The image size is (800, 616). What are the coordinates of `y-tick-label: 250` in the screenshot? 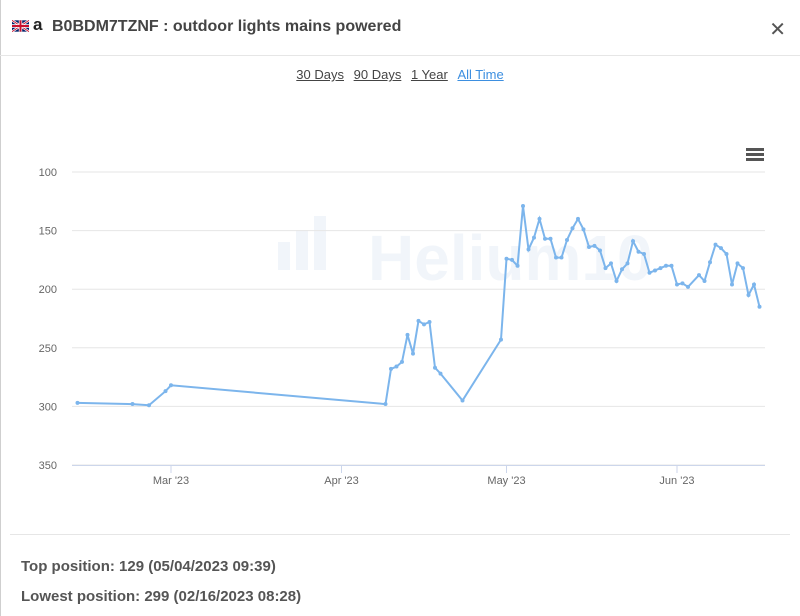 It's located at (48, 349).